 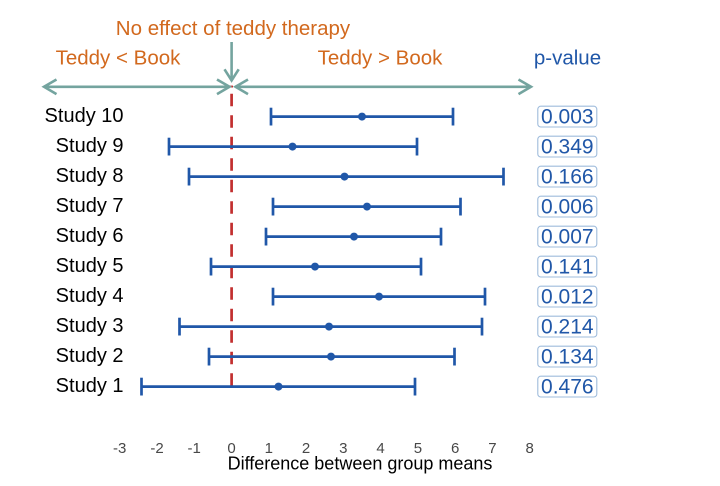 I want to click on svg-text: Study 2, so click(x=90, y=356).